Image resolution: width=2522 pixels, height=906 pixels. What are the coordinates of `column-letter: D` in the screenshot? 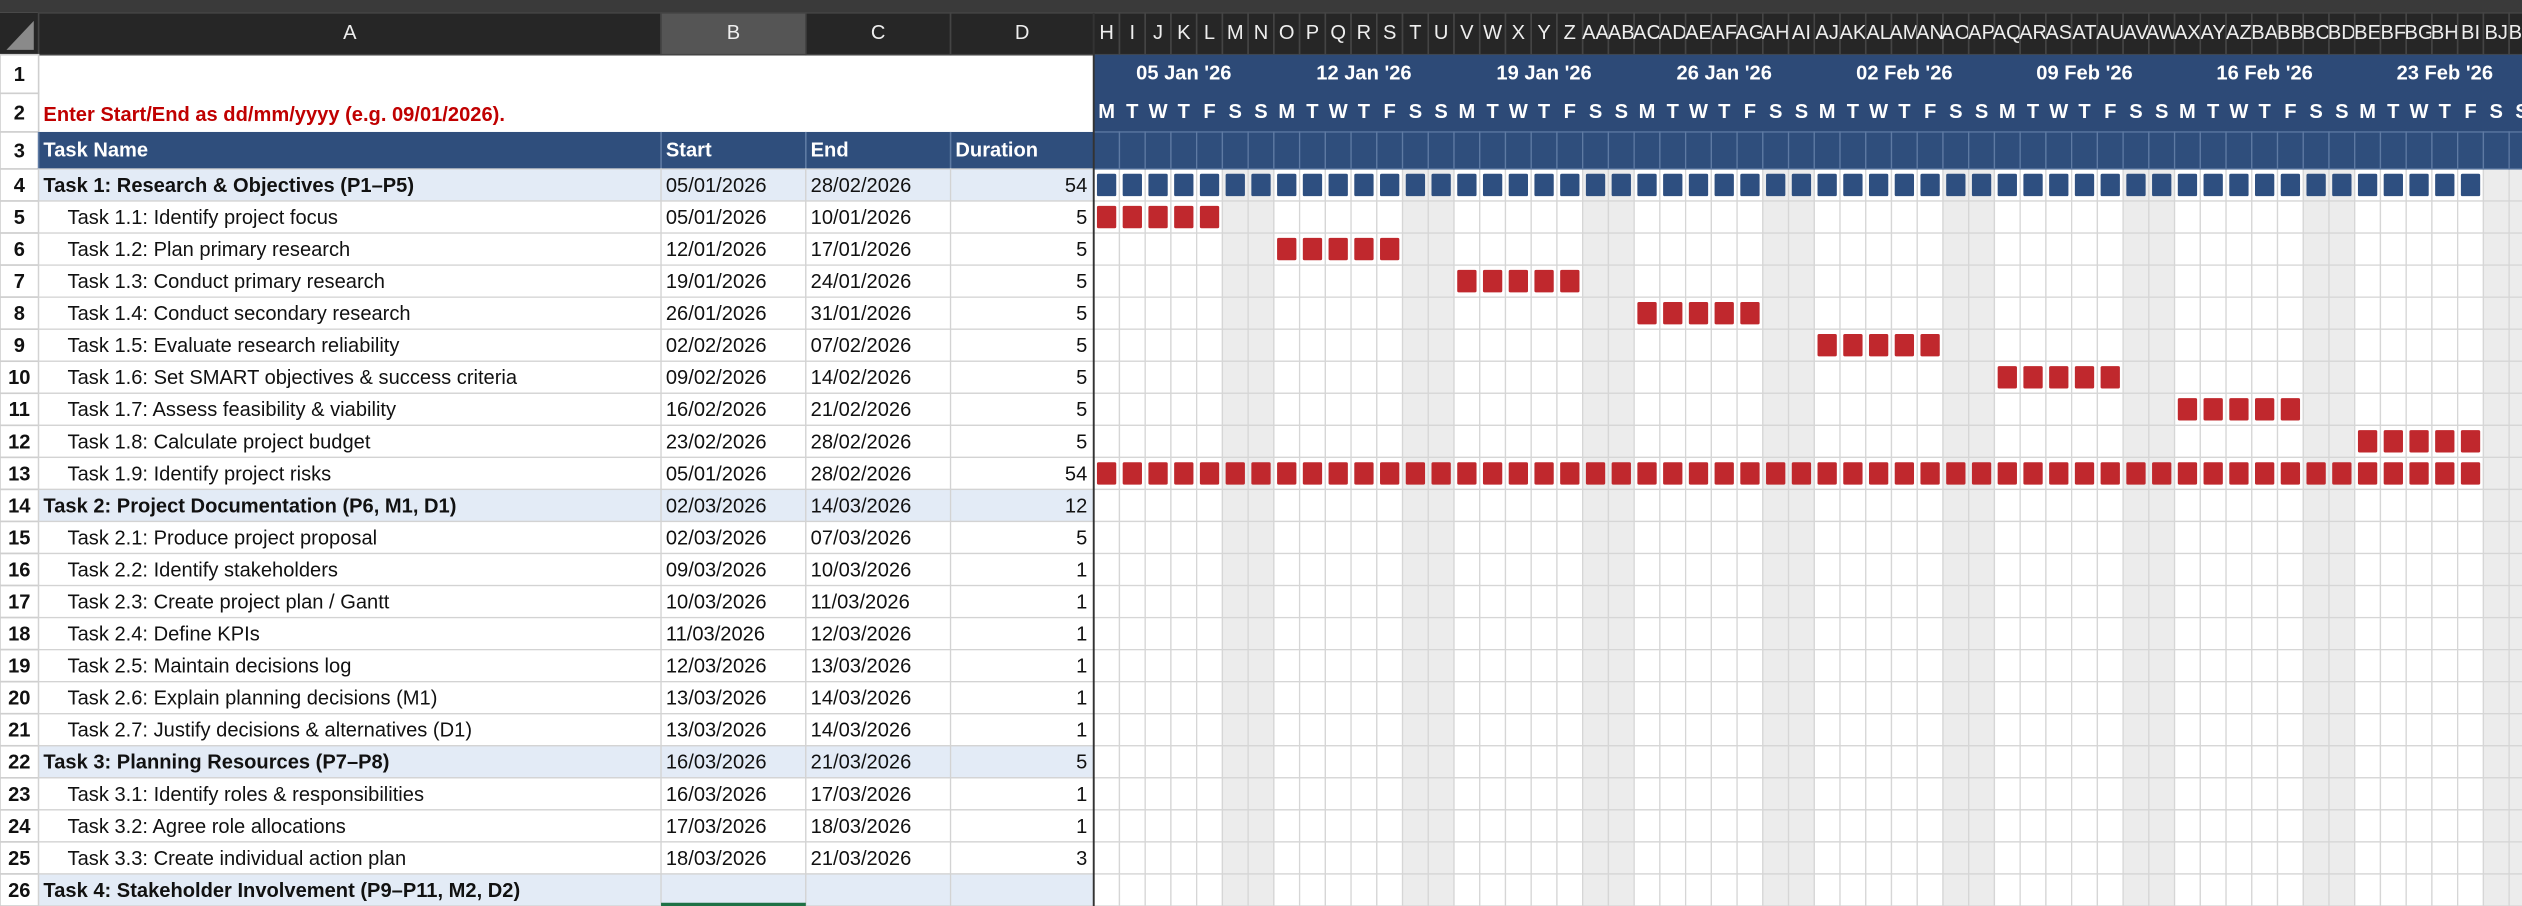 It's located at (1022, 33).